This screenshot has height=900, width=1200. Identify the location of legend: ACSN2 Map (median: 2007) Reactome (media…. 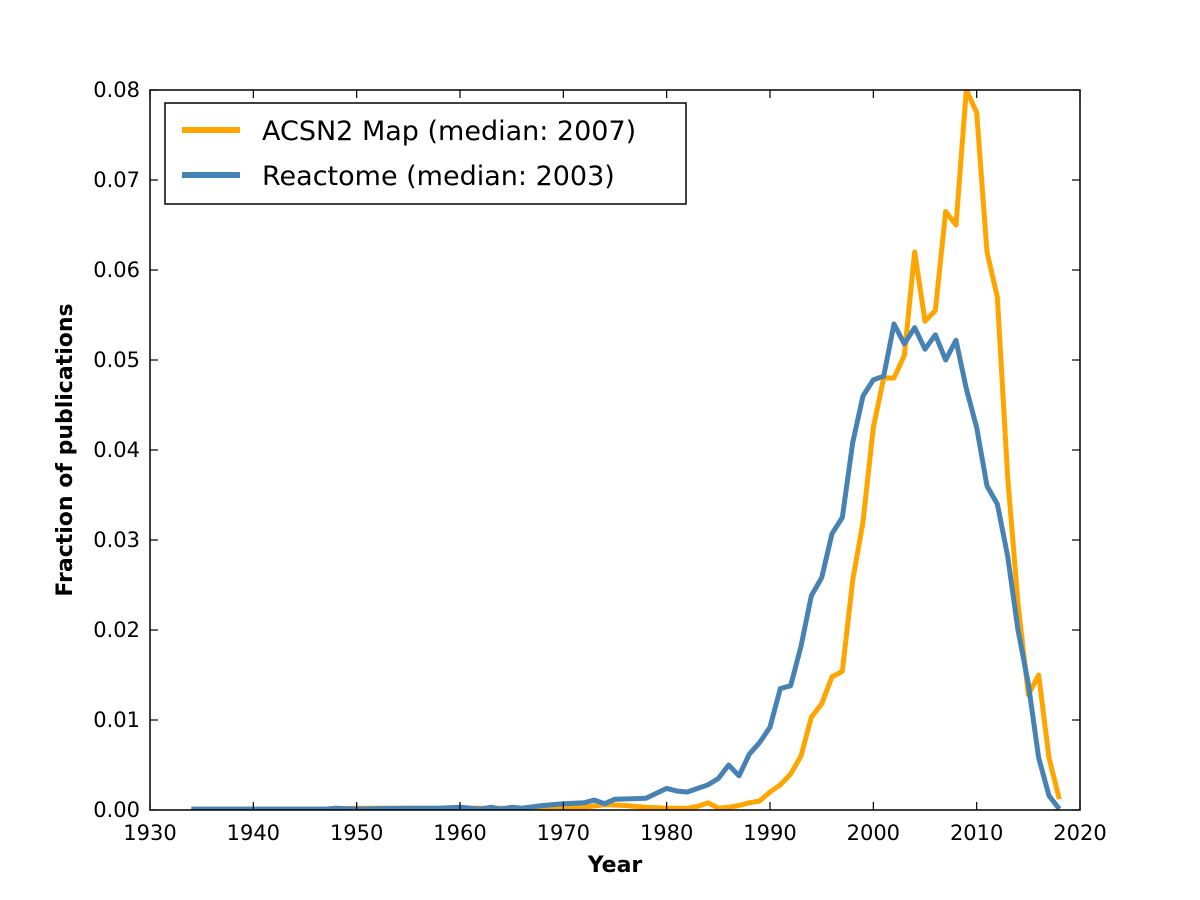
(425, 153).